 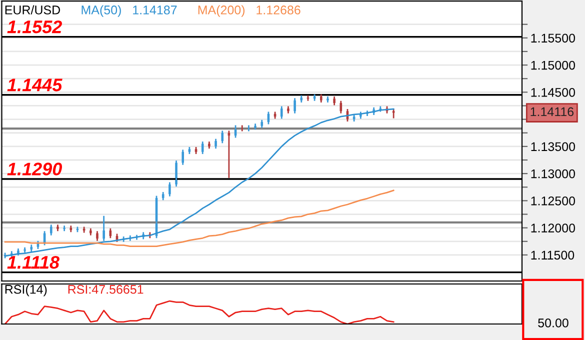 What do you see at coordinates (553, 147) in the screenshot?
I see `y-tick-label: 1.13500` at bounding box center [553, 147].